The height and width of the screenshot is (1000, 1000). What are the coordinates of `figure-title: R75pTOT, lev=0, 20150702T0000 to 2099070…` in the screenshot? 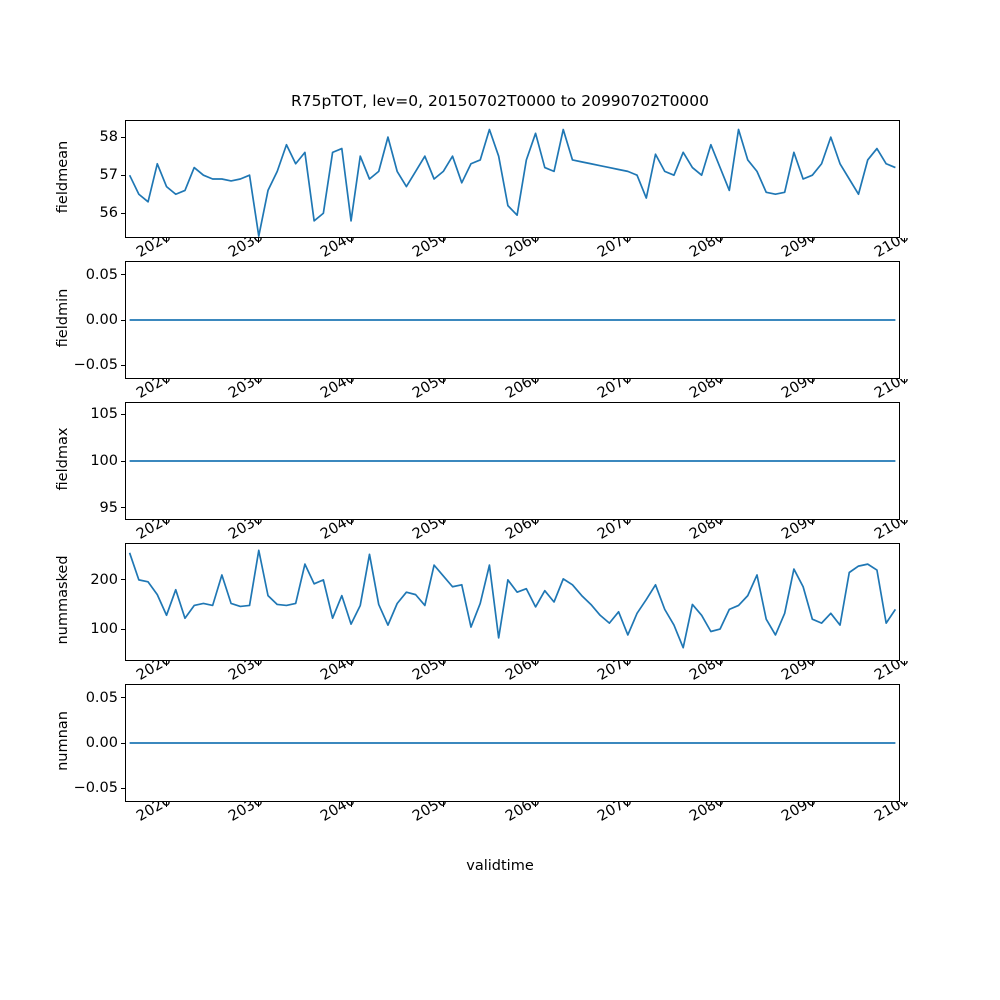 It's located at (500, 101).